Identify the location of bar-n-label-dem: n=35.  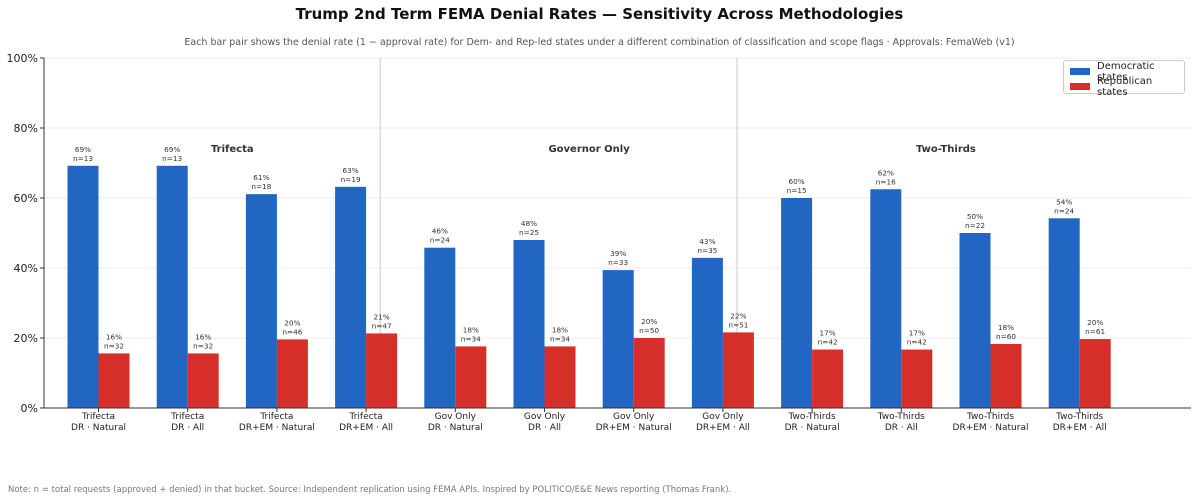
(707, 250).